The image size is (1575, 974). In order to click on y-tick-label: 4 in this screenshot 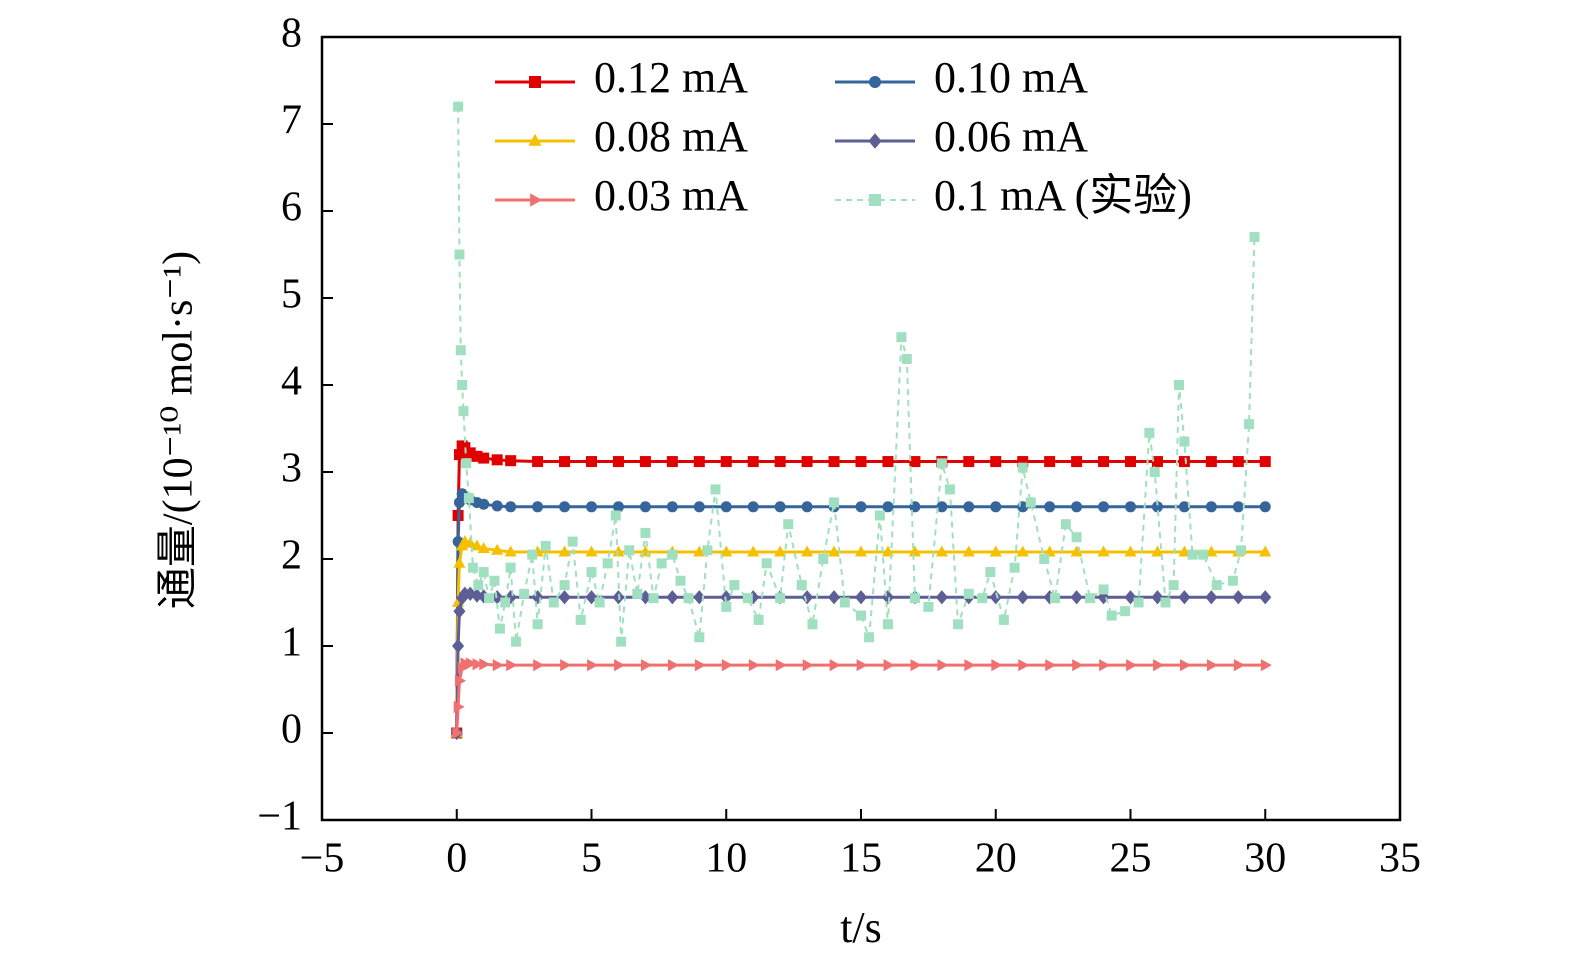, I will do `click(291, 382)`.